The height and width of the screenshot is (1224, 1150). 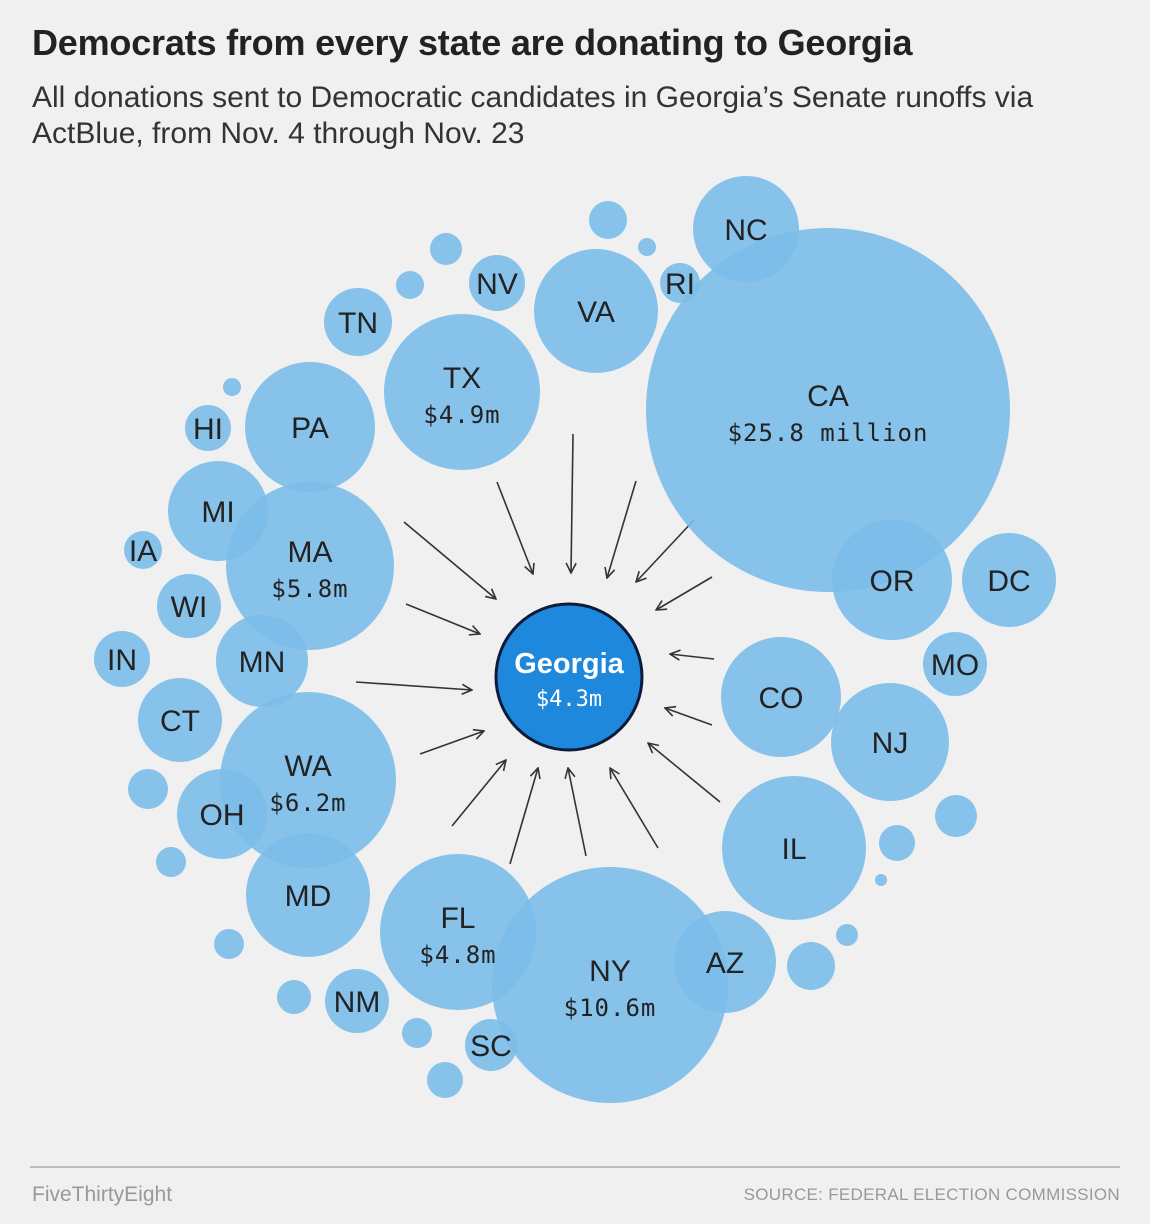 What do you see at coordinates (569, 699) in the screenshot?
I see `center-value-label: $4.3m` at bounding box center [569, 699].